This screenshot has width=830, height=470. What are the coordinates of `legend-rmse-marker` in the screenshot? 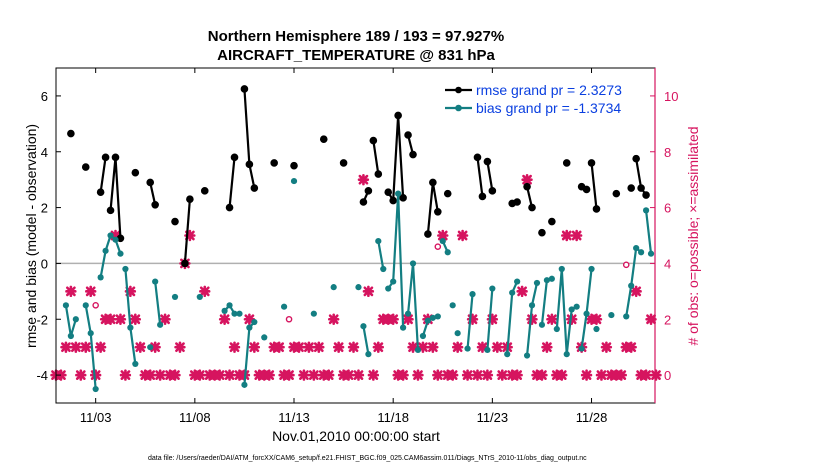 It's located at (458, 90).